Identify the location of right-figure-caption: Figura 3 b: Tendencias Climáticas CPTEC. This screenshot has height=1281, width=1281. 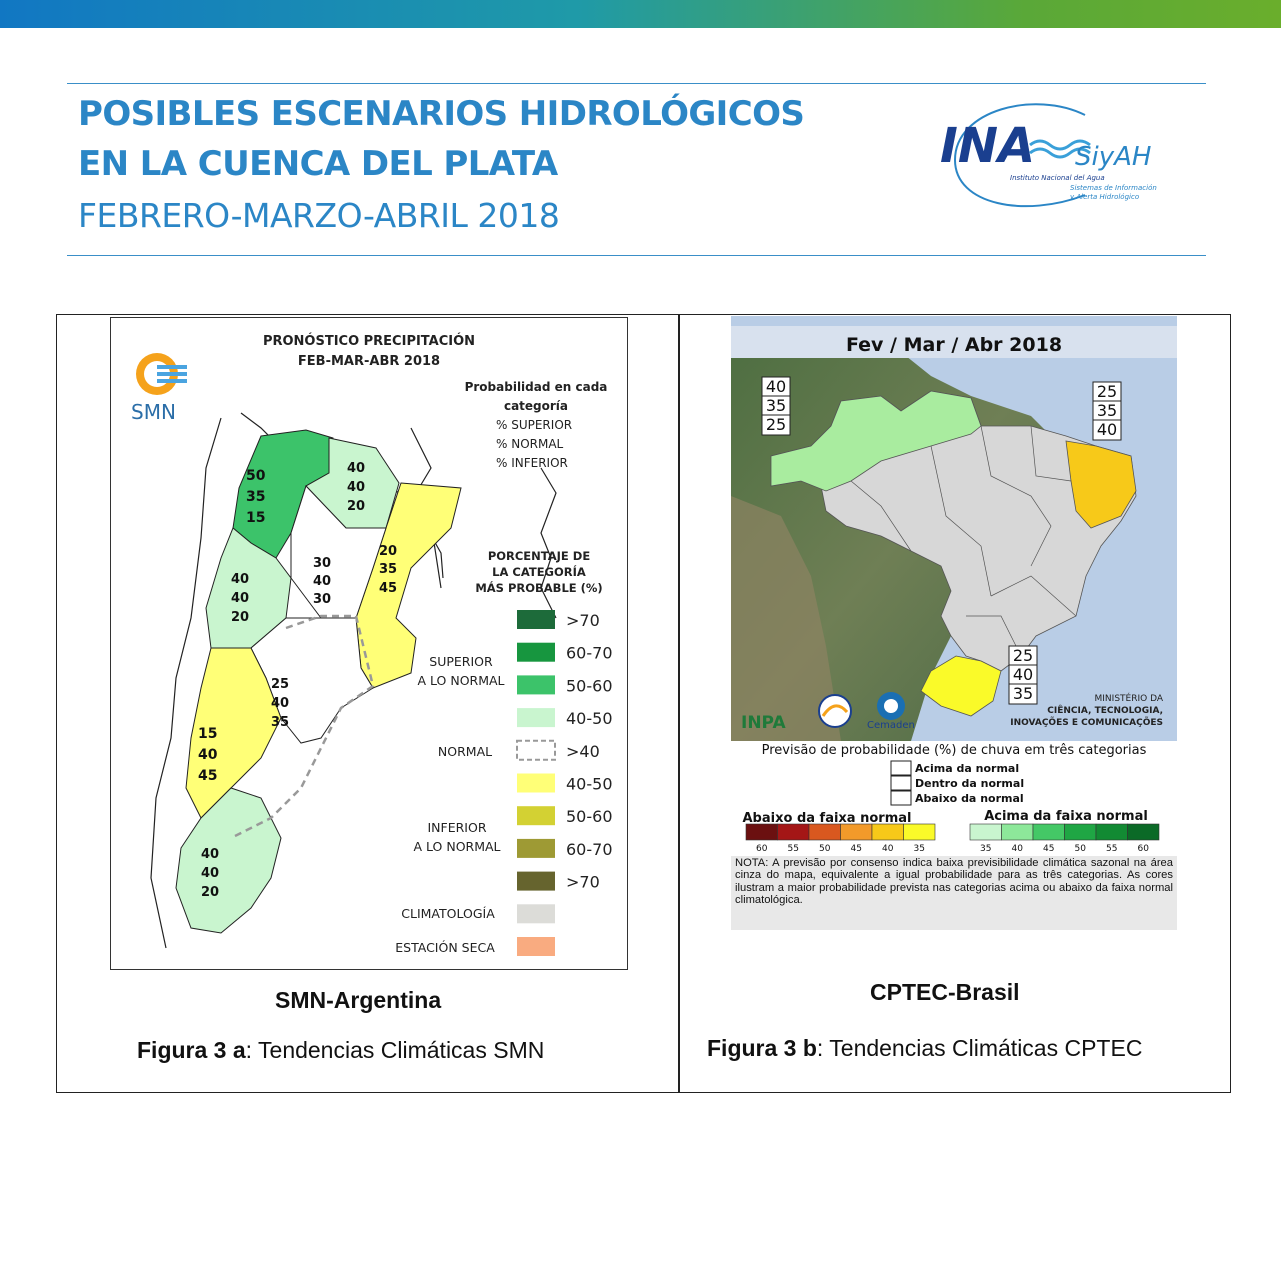
(925, 1048).